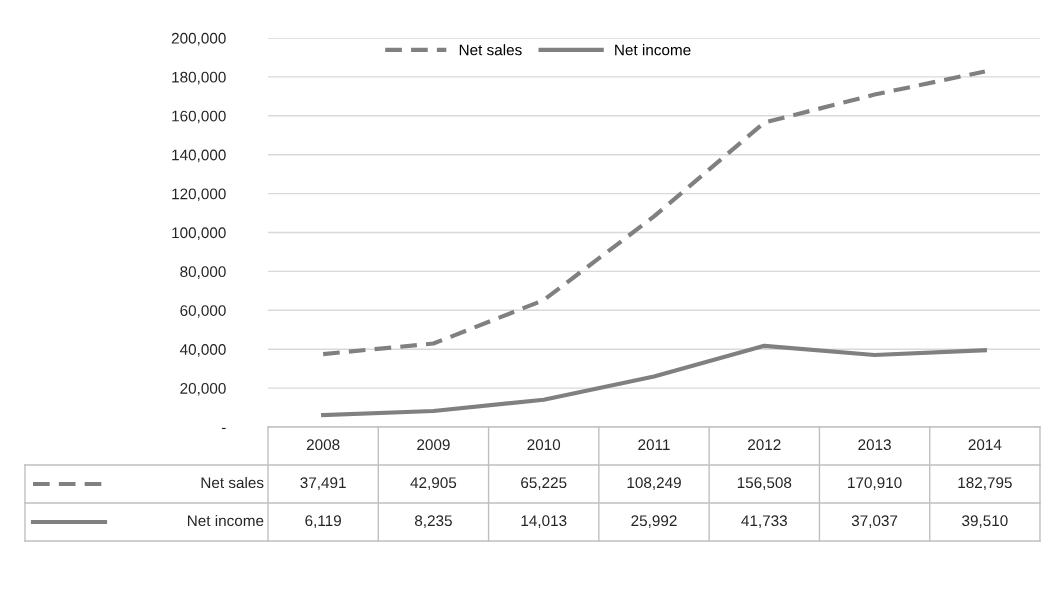 The height and width of the screenshot is (600, 1050). I want to click on data-label: 37,037, so click(874, 521).